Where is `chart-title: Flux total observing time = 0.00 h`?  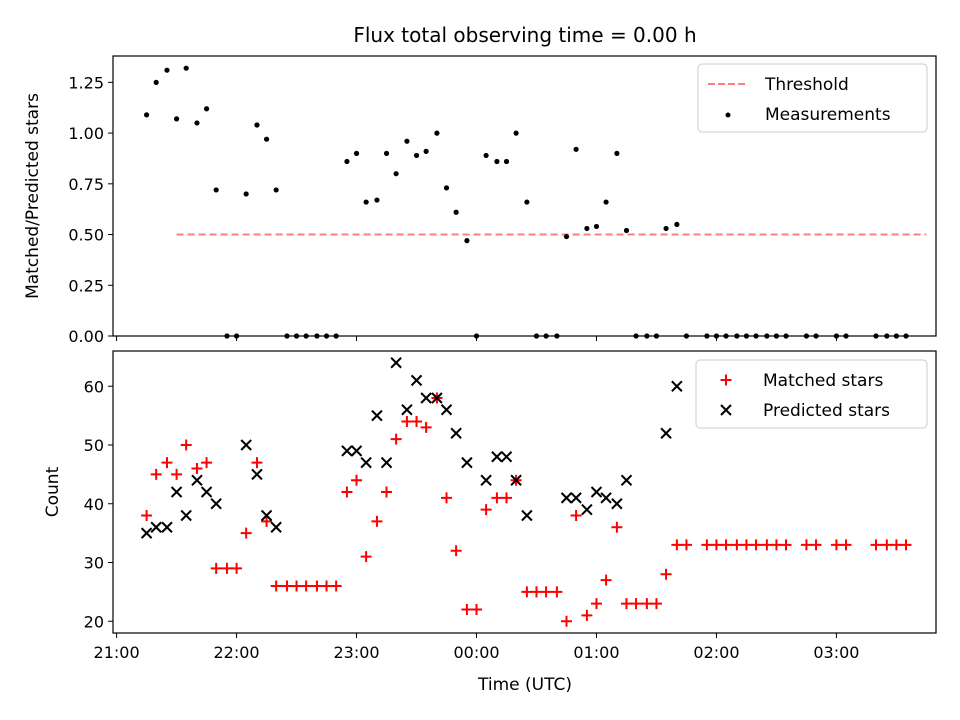
chart-title: Flux total observing time = 0.00 h is located at coordinates (524, 35).